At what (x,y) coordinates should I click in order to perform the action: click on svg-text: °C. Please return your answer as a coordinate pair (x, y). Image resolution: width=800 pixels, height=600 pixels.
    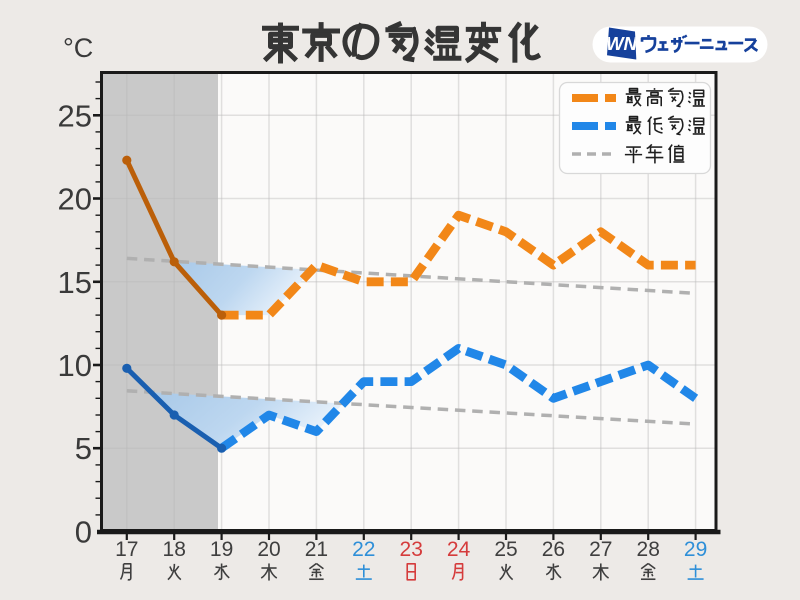
    Looking at the image, I should click on (78, 48).